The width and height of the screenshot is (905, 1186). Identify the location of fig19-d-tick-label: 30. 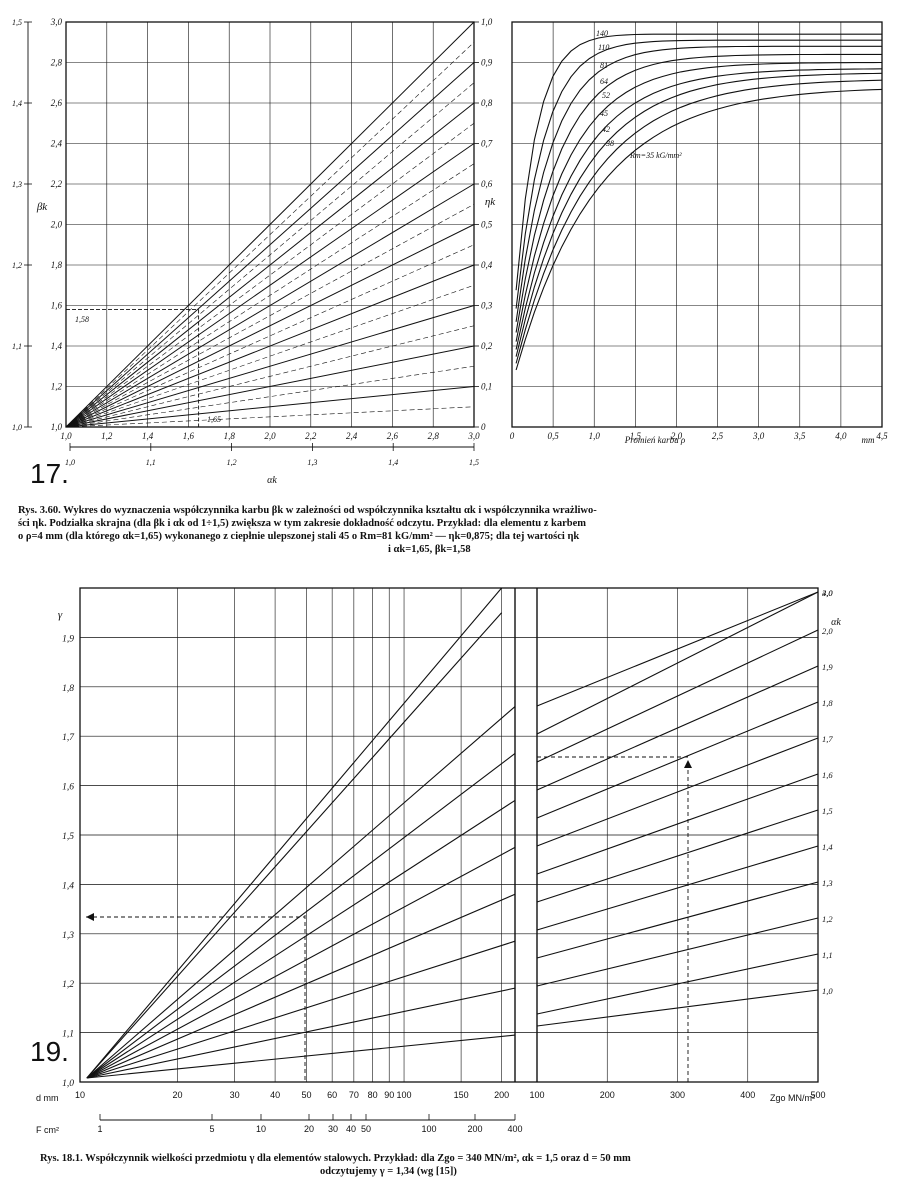
(235, 1095).